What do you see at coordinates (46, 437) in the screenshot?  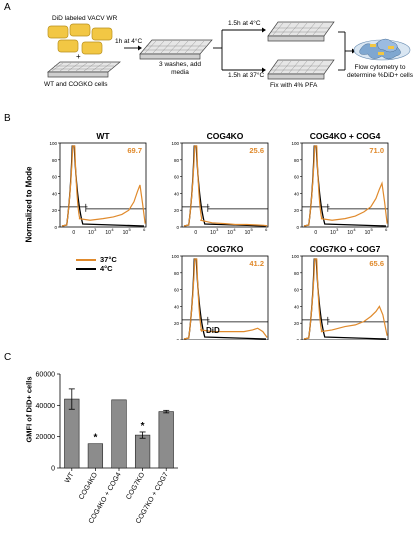 I see `y-tick-label: 20000` at bounding box center [46, 437].